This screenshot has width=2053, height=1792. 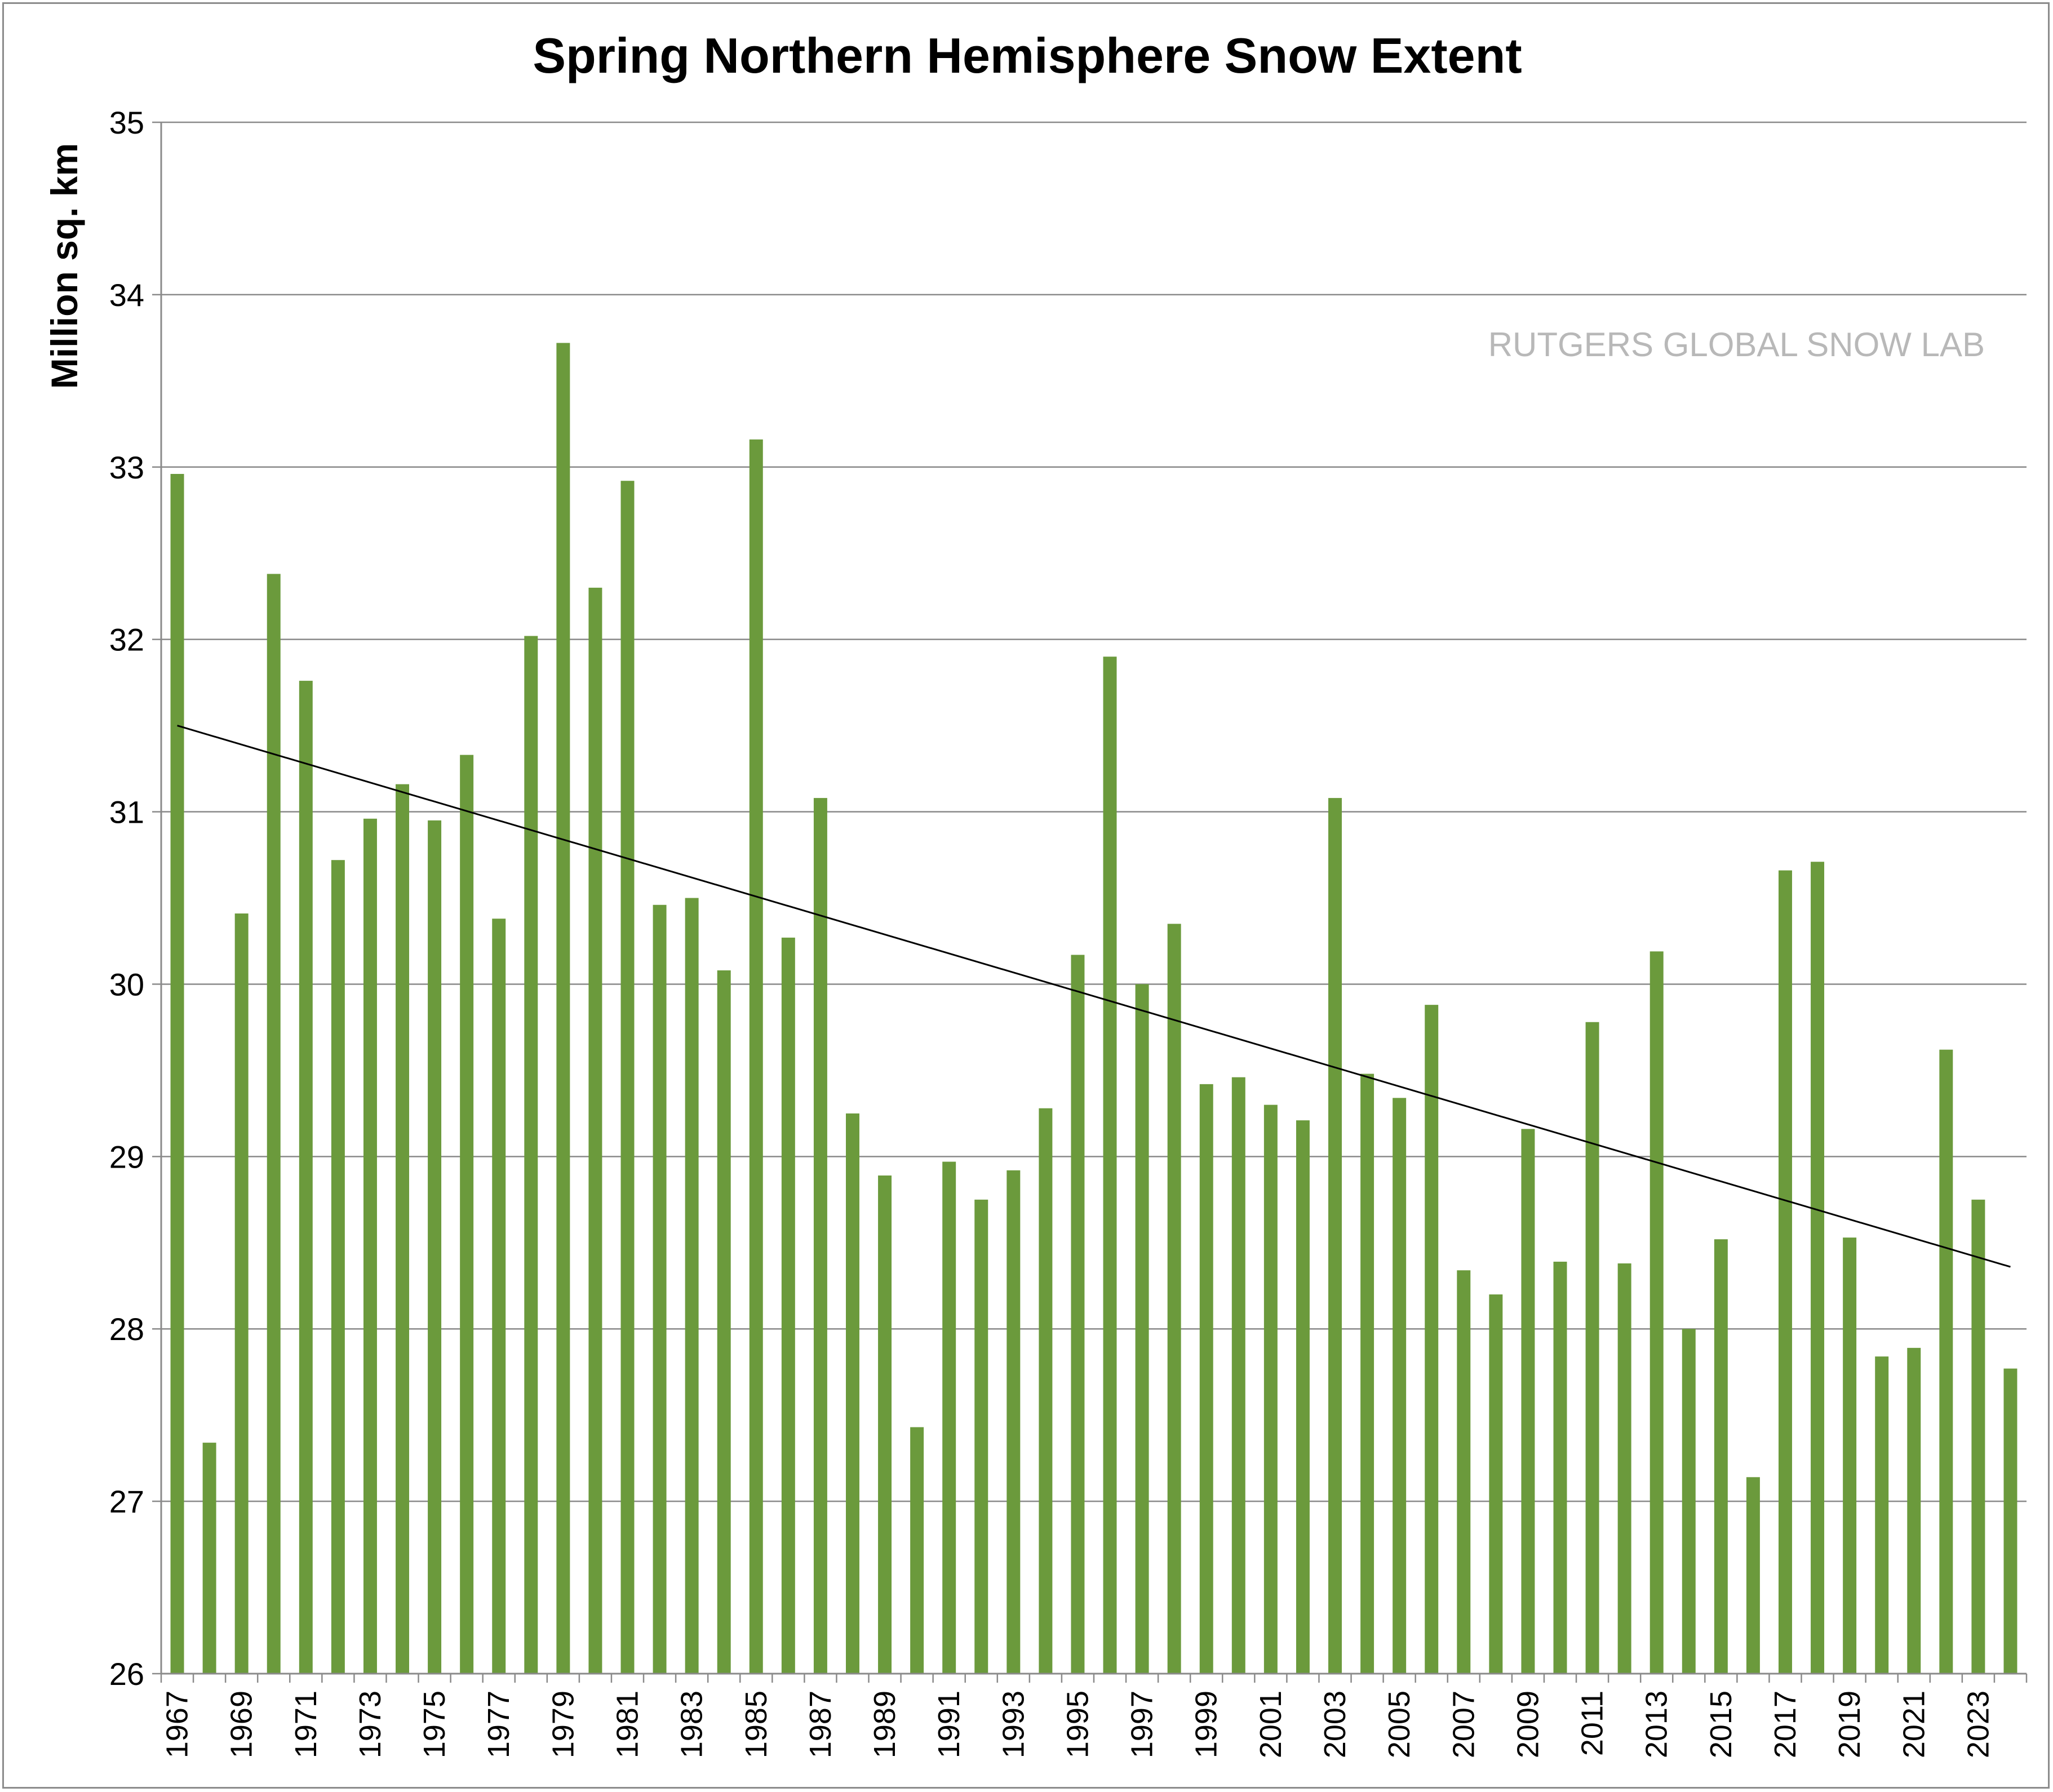 I want to click on x-tick-label: 2013, so click(x=1657, y=1724).